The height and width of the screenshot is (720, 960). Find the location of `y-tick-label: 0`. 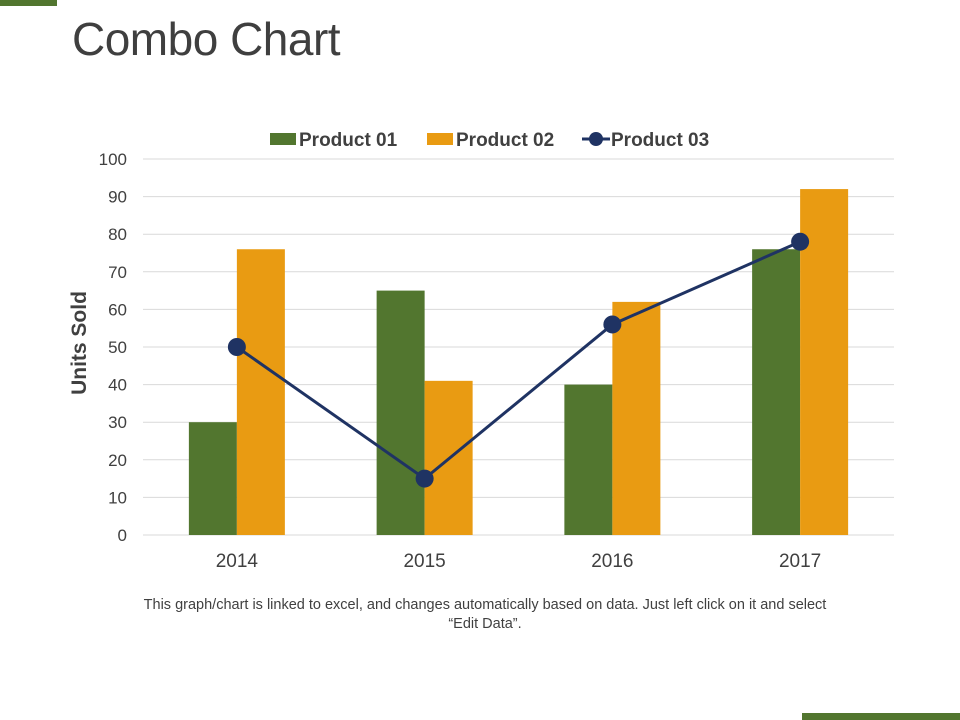

y-tick-label: 0 is located at coordinates (122, 535).